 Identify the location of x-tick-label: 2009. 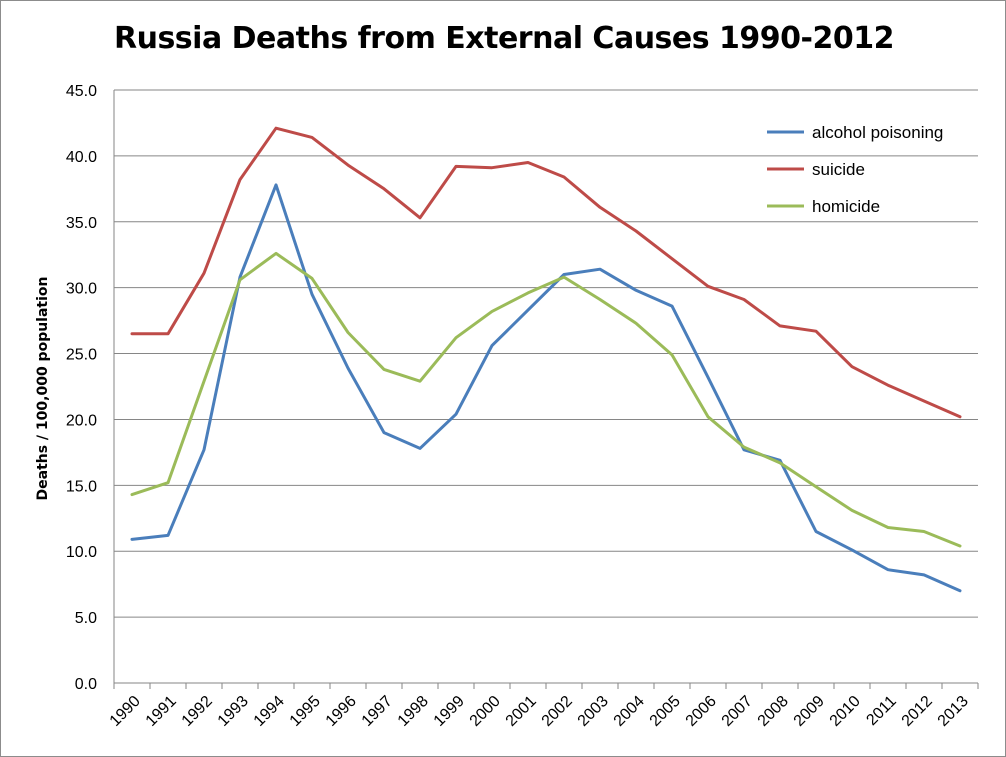
(809, 711).